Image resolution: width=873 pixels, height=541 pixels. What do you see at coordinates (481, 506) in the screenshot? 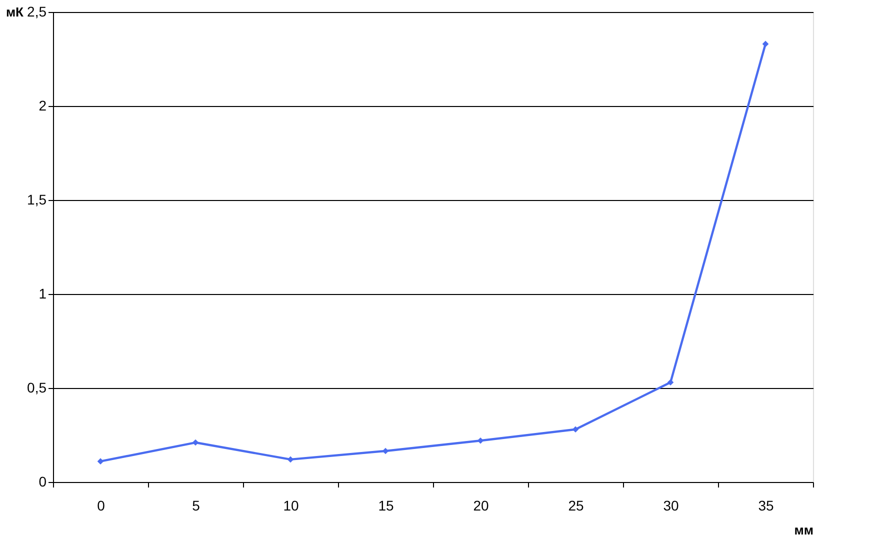
I see `x-tick-label: 20` at bounding box center [481, 506].